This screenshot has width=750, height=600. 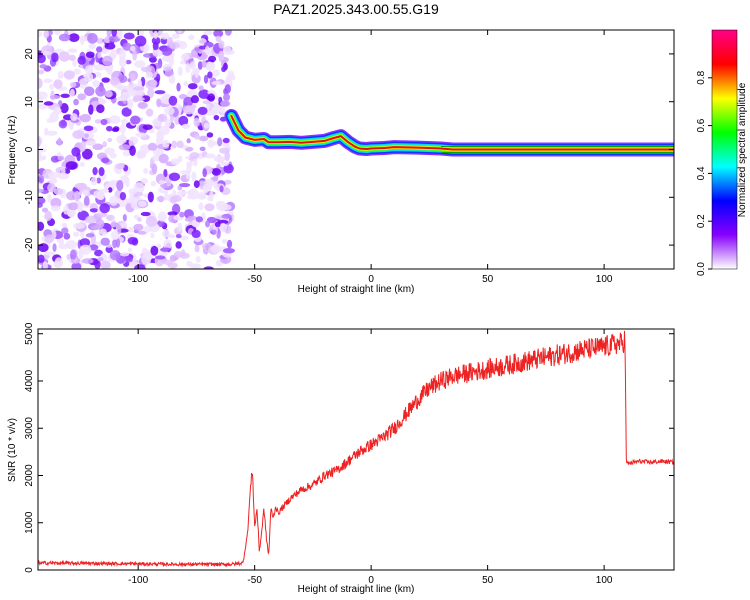 What do you see at coordinates (488, 580) in the screenshot?
I see `snr-x-tick-label: 50` at bounding box center [488, 580].